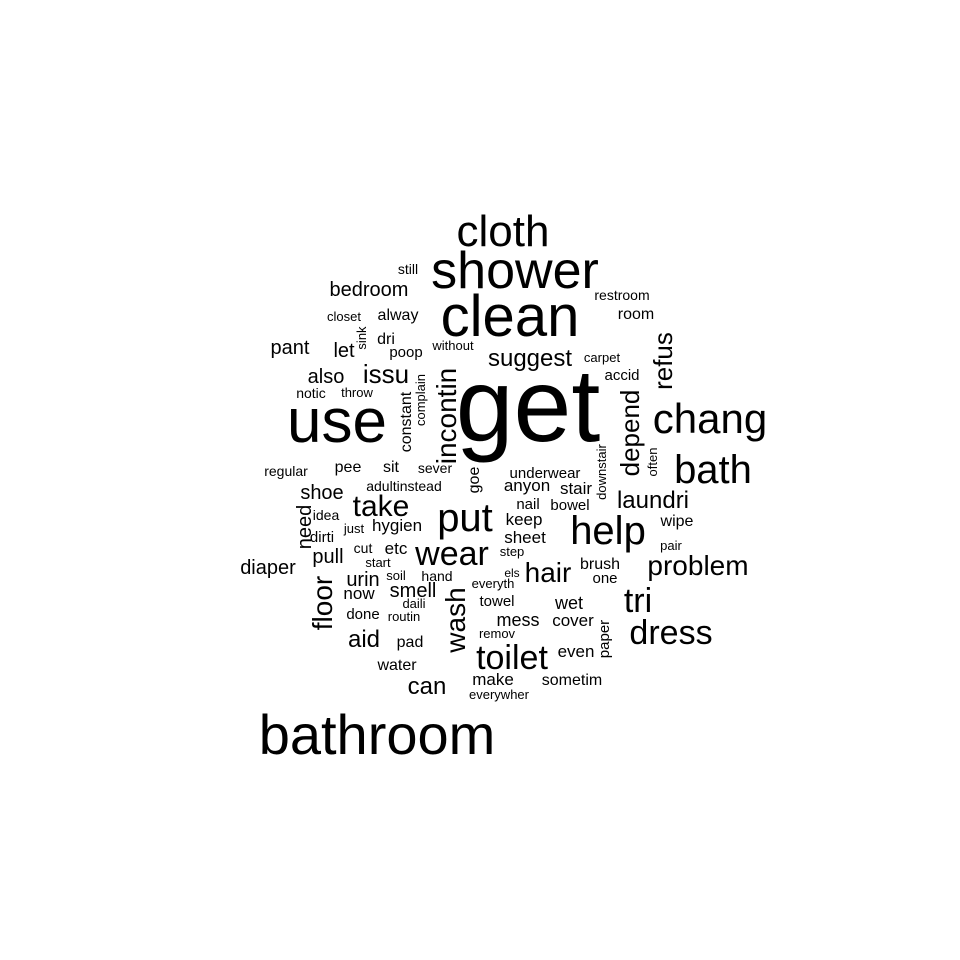  I want to click on cloud-word-shoe: shoe, so click(321, 493).